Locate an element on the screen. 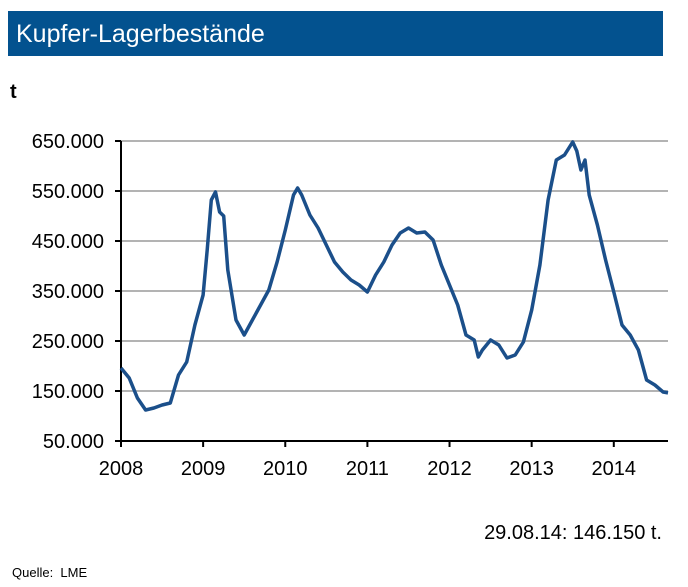 The height and width of the screenshot is (587, 688). y-tick-label: 250.000 is located at coordinates (68, 342).